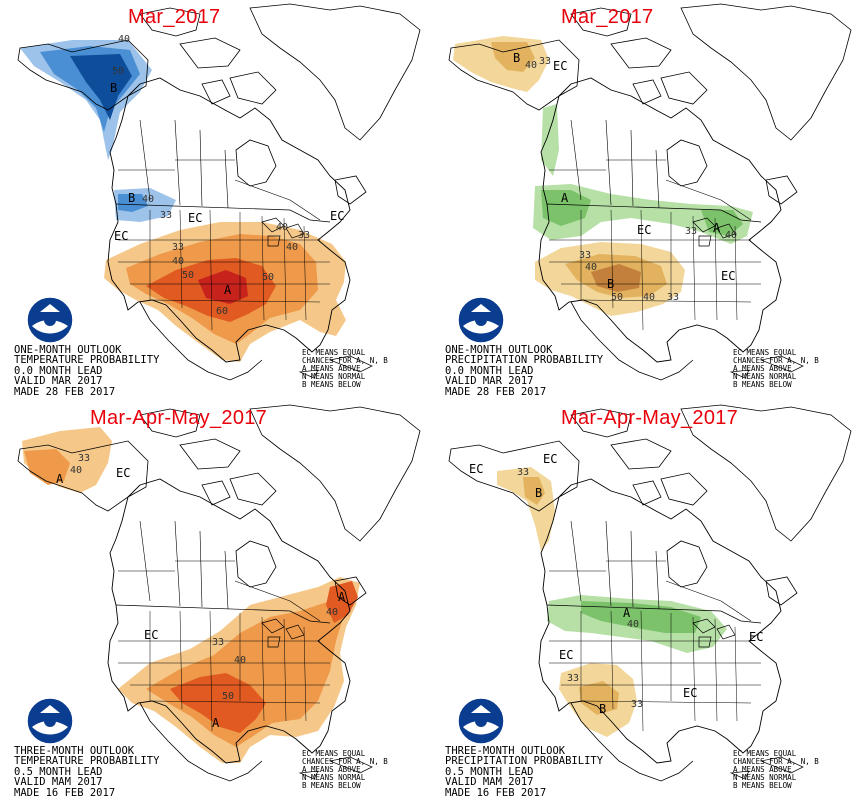 This screenshot has height=802, width=862. What do you see at coordinates (65, 792) in the screenshot?
I see `caption-line: MADE 16 FEB 2017` at bounding box center [65, 792].